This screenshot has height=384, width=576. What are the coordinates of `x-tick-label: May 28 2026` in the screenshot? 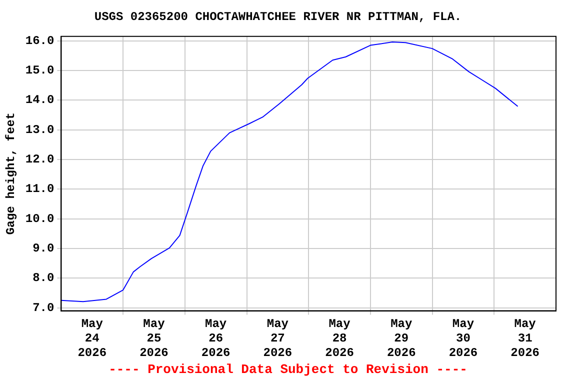 It's located at (339, 338).